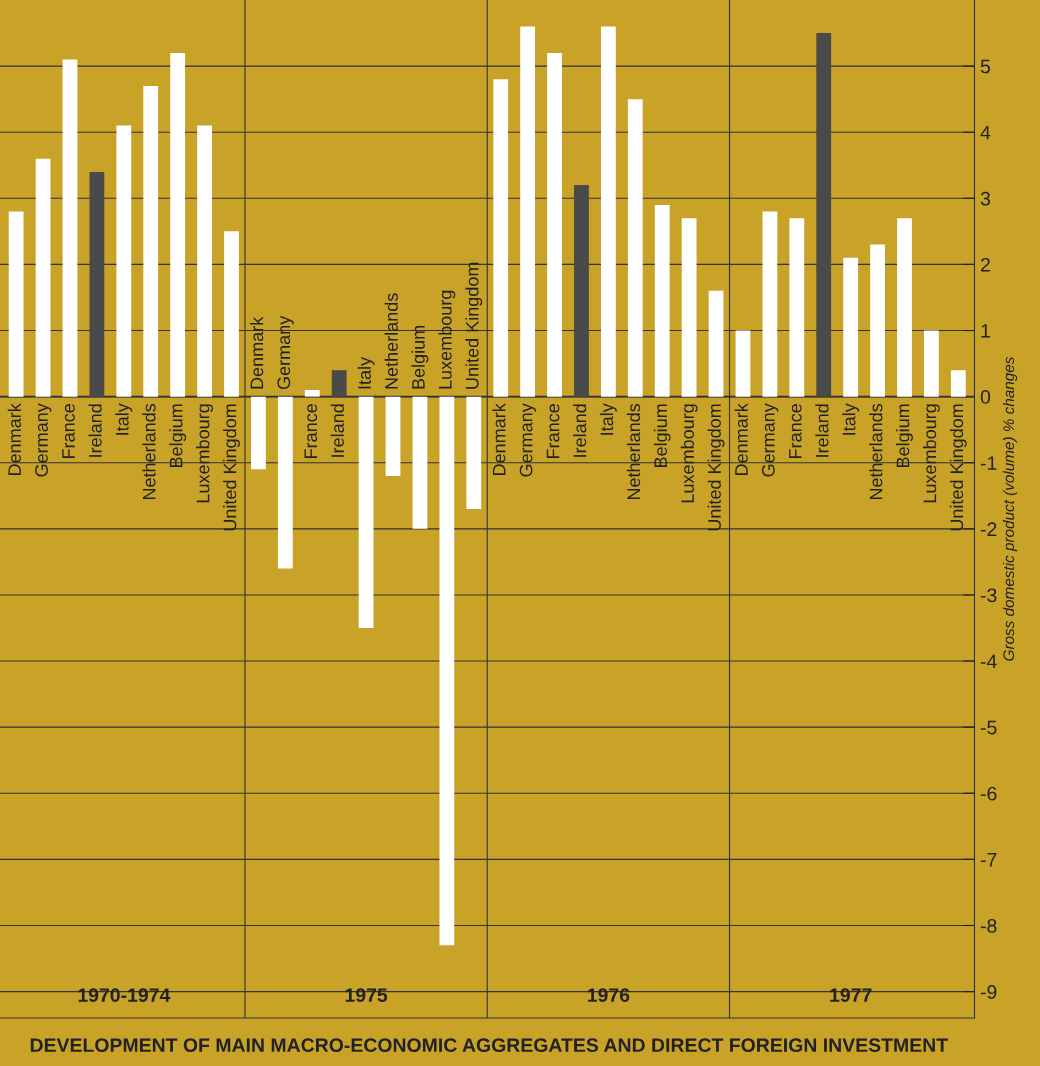 Image resolution: width=1040 pixels, height=1066 pixels. What do you see at coordinates (366, 995) in the screenshot?
I see `annotation: 1975` at bounding box center [366, 995].